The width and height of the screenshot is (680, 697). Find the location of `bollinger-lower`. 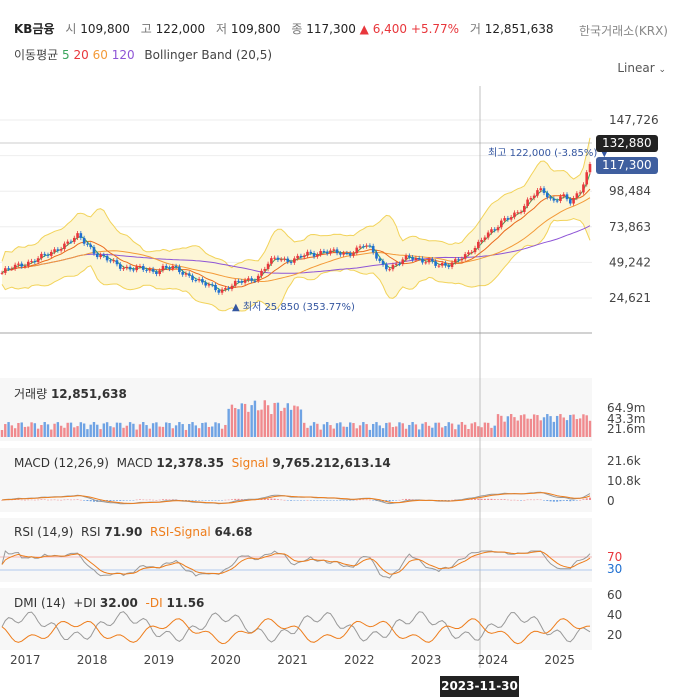

bollinger-lower is located at coordinates (296, 264).